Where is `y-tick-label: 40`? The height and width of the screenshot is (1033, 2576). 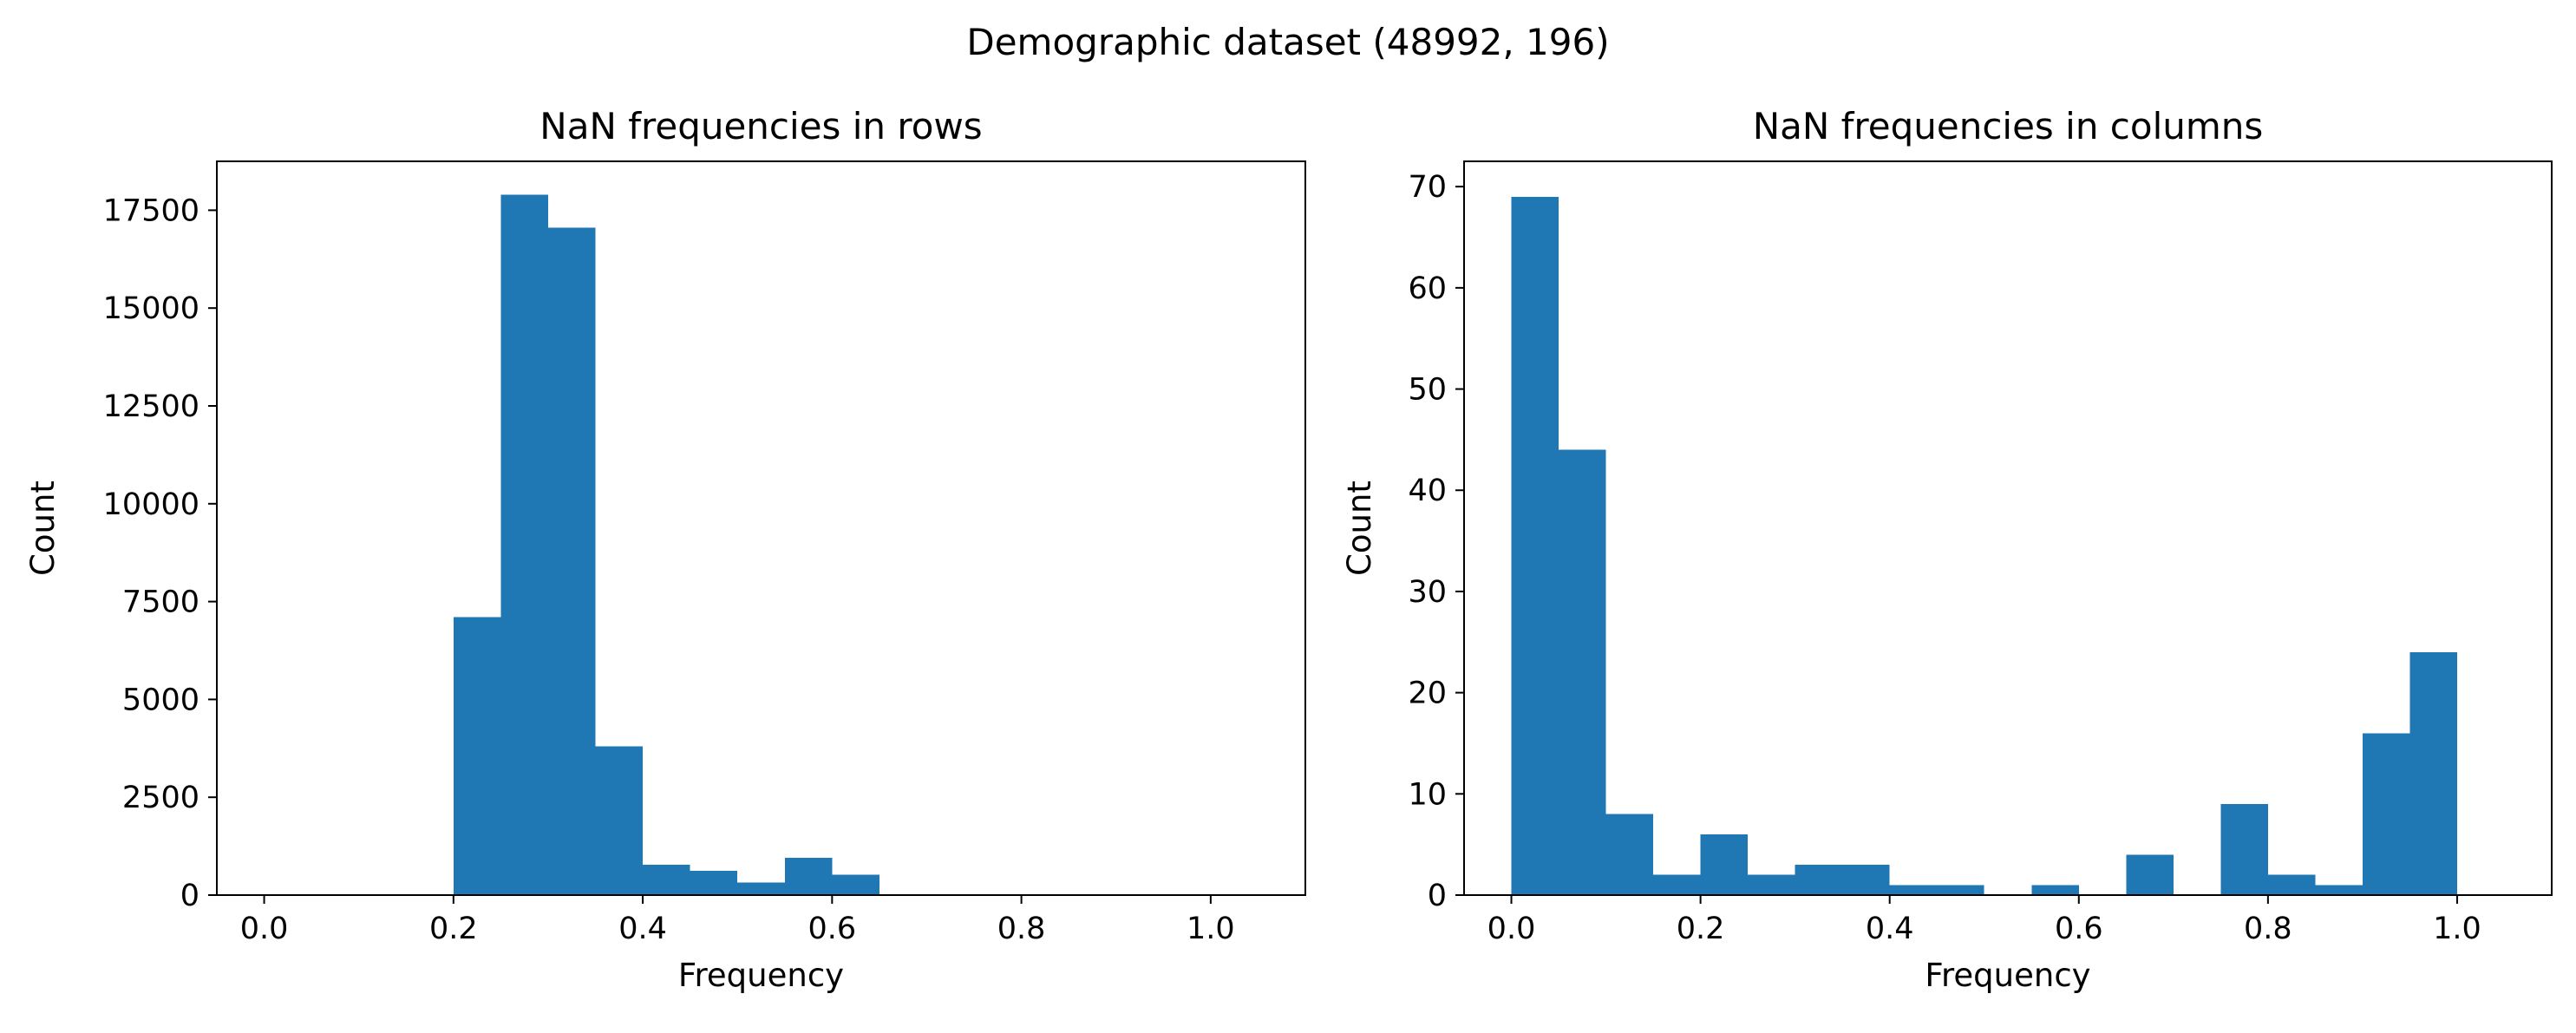 y-tick-label: 40 is located at coordinates (1427, 491).